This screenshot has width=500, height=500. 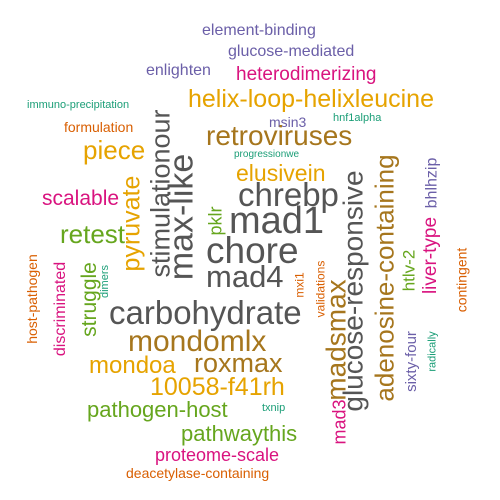 What do you see at coordinates (432, 183) in the screenshot?
I see `word-bhlhzip: bhlhzip` at bounding box center [432, 183].